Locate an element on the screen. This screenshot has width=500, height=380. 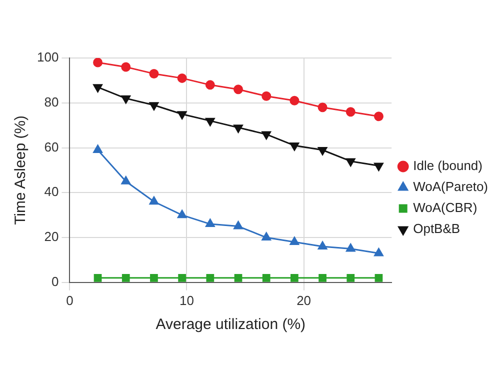
legend-label: Idle (bound) is located at coordinates (447, 166).